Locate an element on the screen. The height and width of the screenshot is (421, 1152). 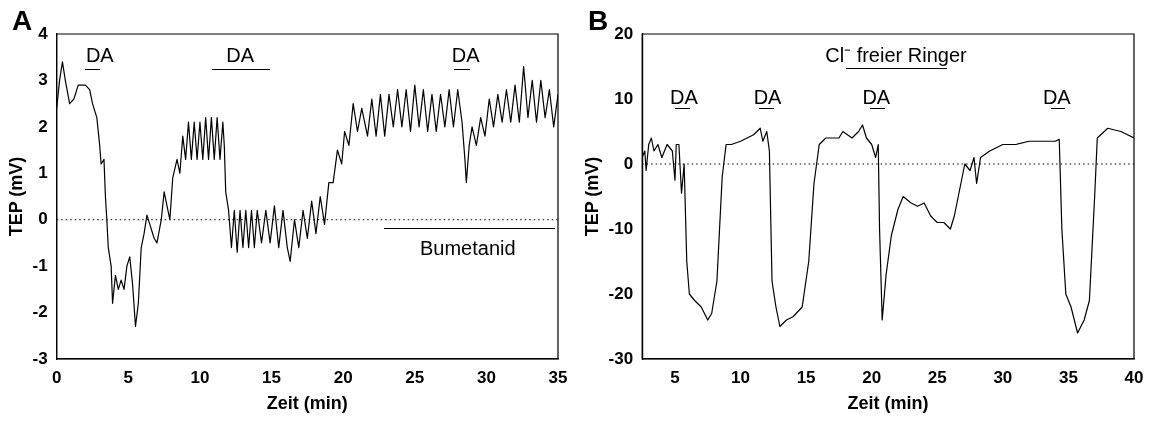
y-tick-label: 20 is located at coordinates (624, 33).